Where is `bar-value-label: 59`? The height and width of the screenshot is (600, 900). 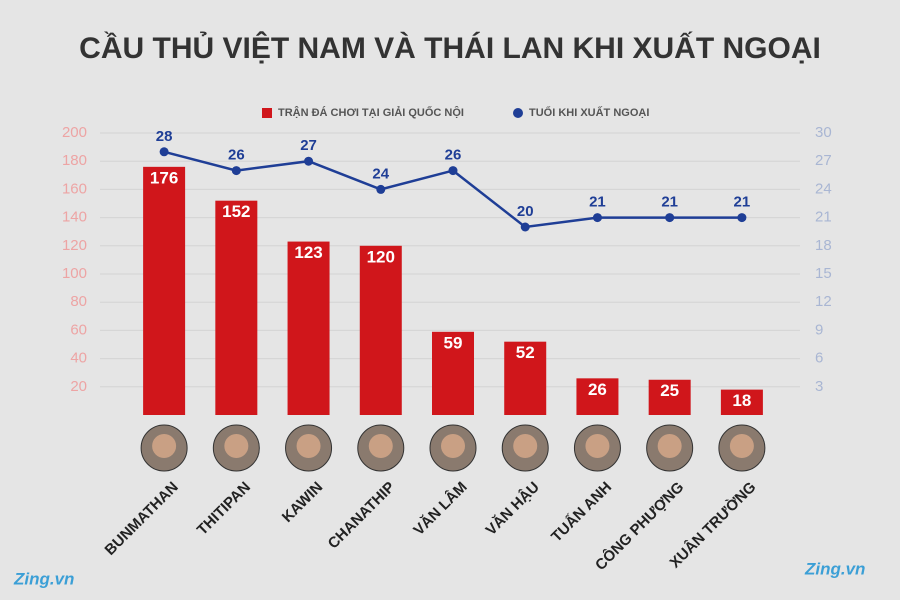
bar-value-label: 59 is located at coordinates (453, 342).